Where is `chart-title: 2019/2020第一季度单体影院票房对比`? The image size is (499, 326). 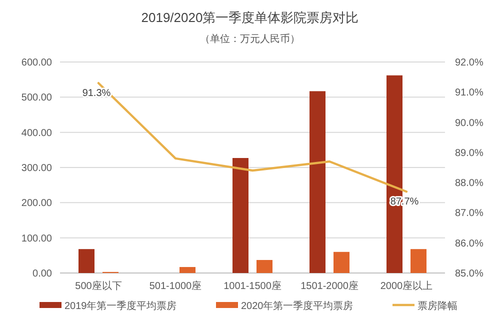
chart-title: 2019/2020第一季度单体影院票房对比 is located at coordinates (250, 17).